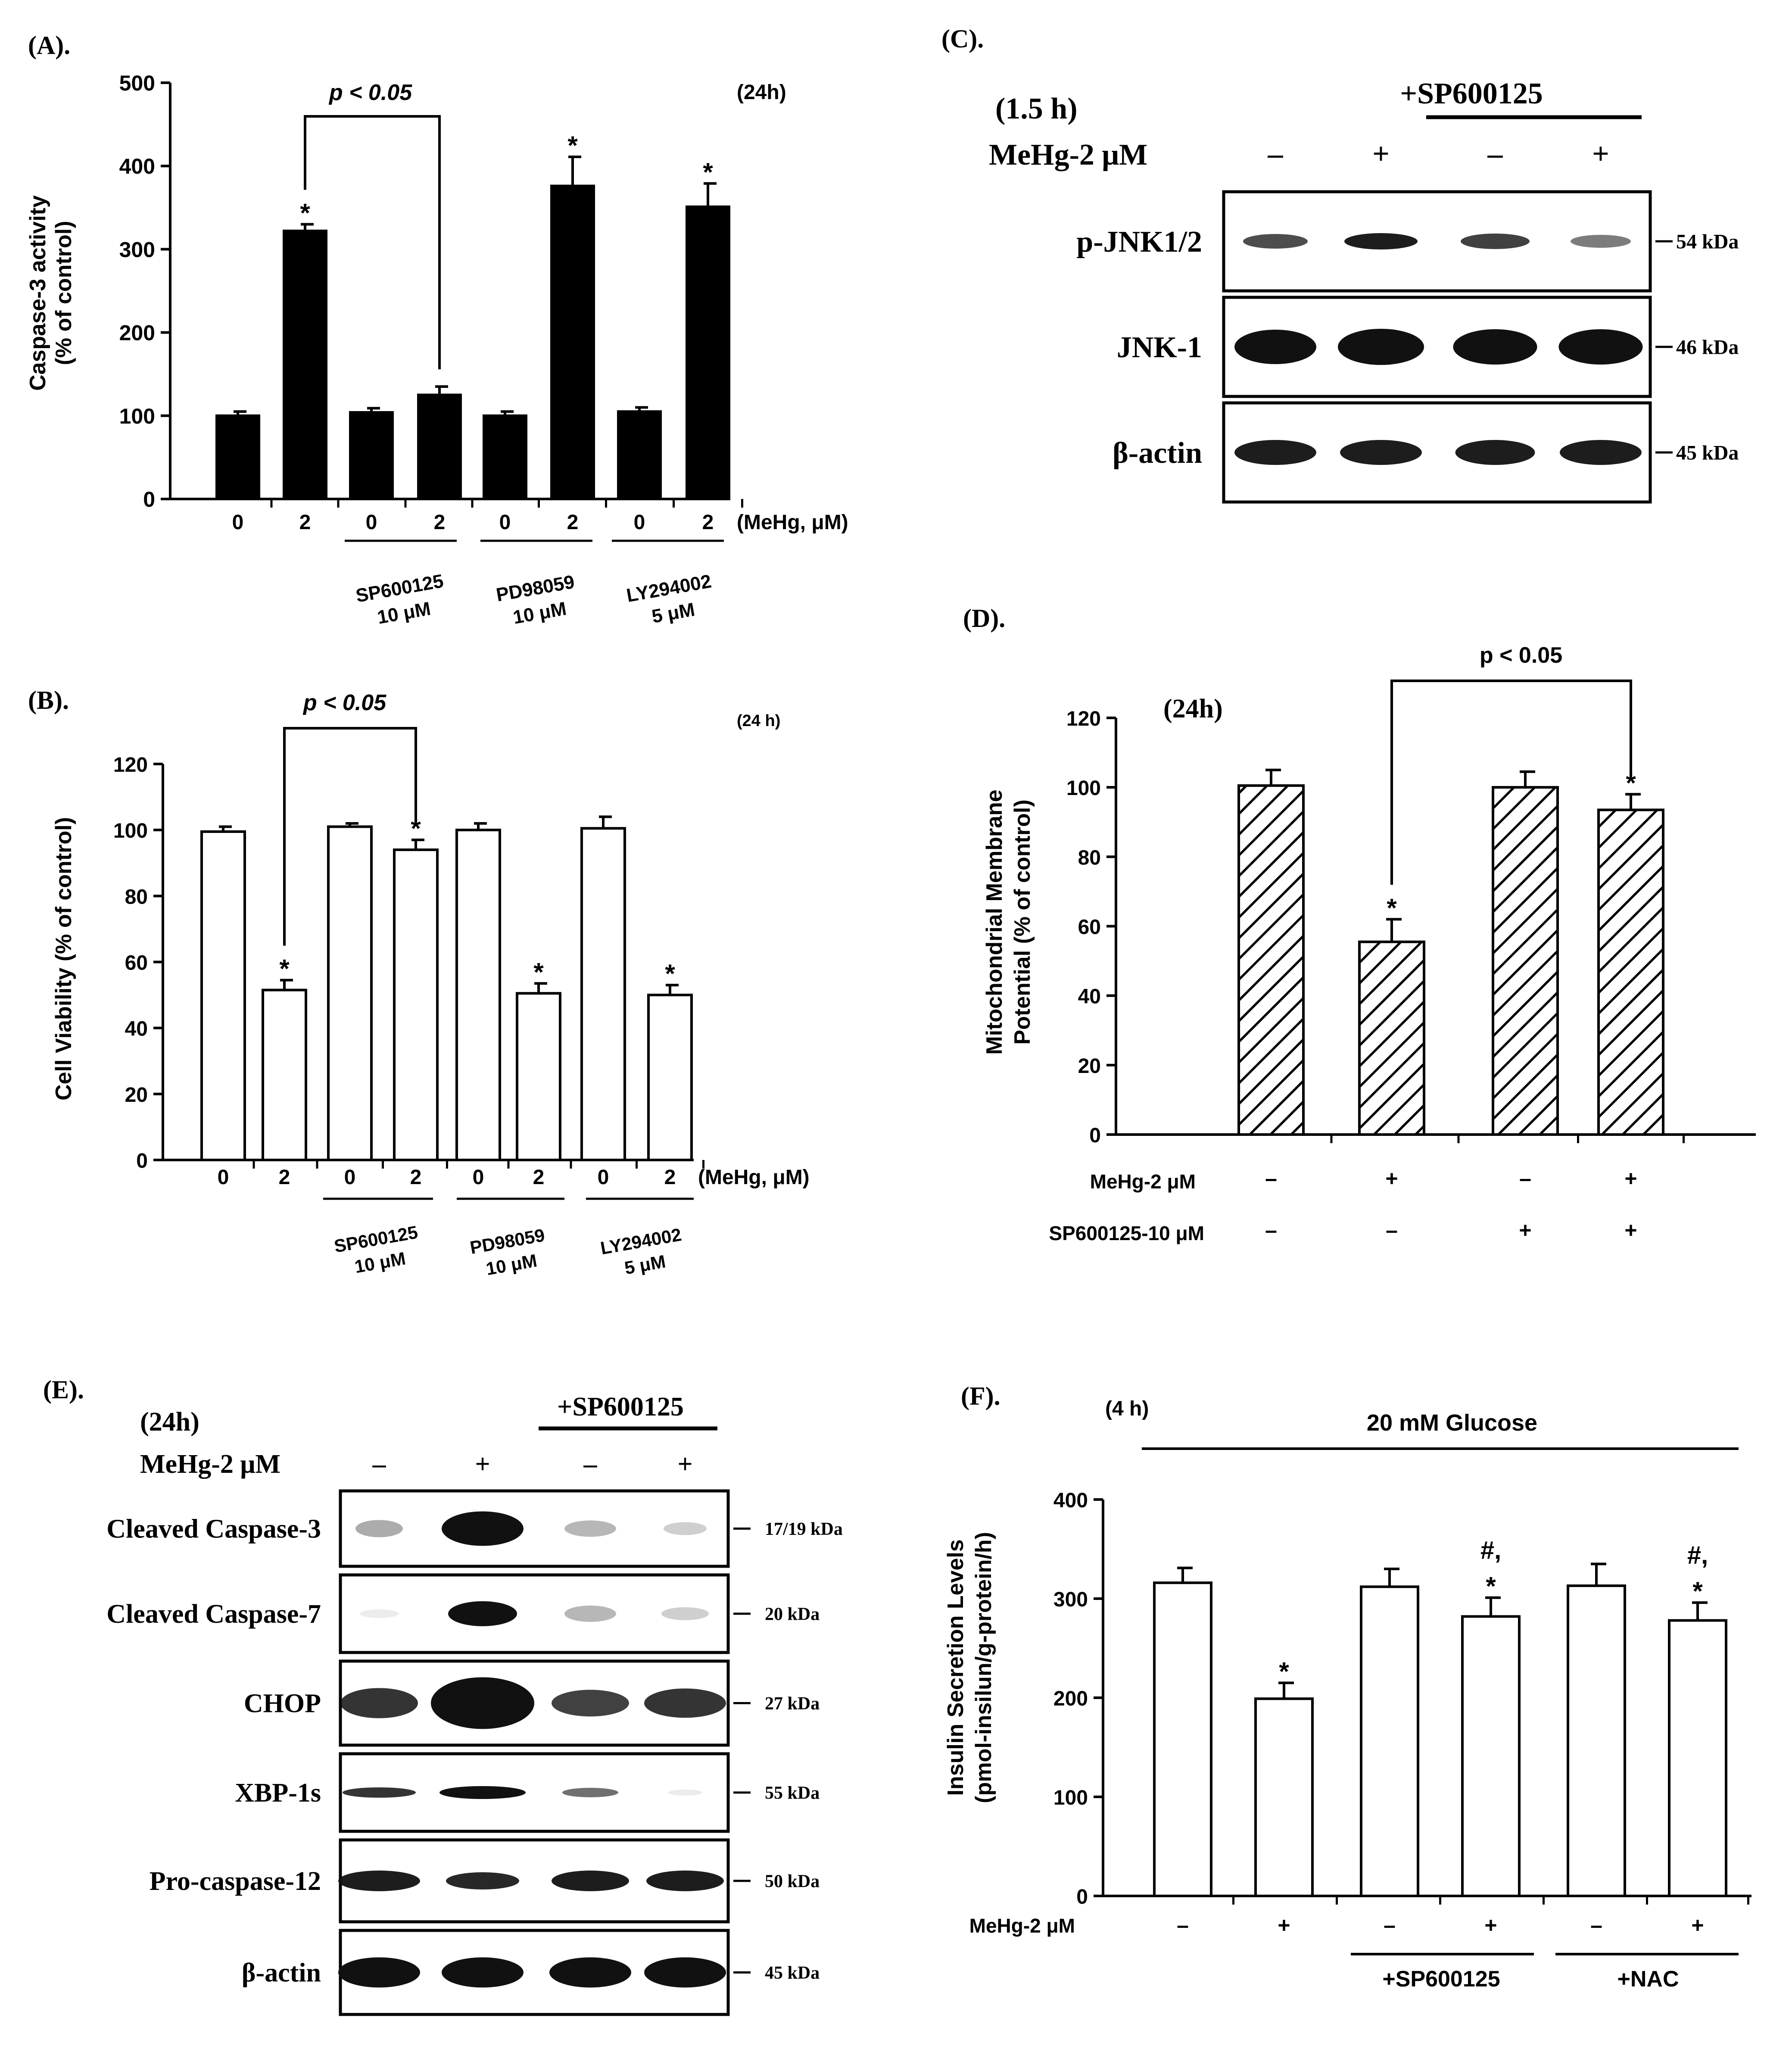 This screenshot has height=2064, width=1792. What do you see at coordinates (1697, 1555) in the screenshot?
I see `significance-marker: #,` at bounding box center [1697, 1555].